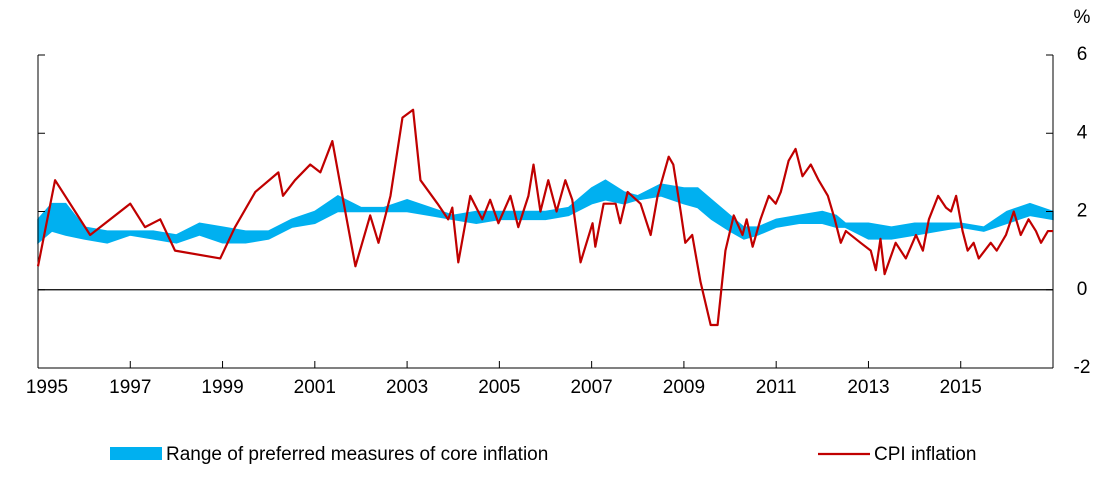 Image resolution: width=1105 pixels, height=478 pixels. Describe the element at coordinates (1082, 132) in the screenshot. I see `y-tick-label: 4` at that location.